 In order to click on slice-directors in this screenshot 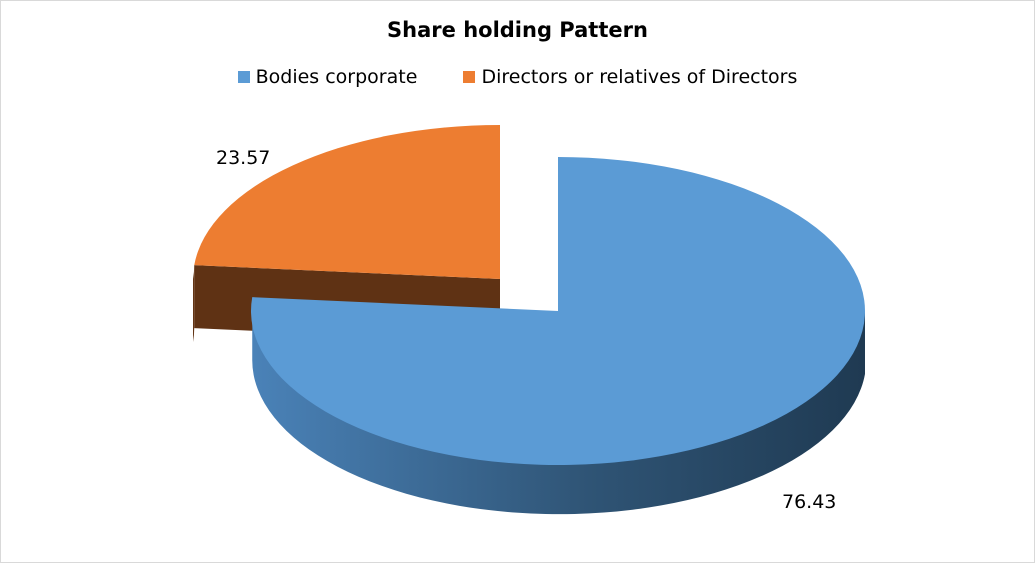, I will do `click(347, 202)`.